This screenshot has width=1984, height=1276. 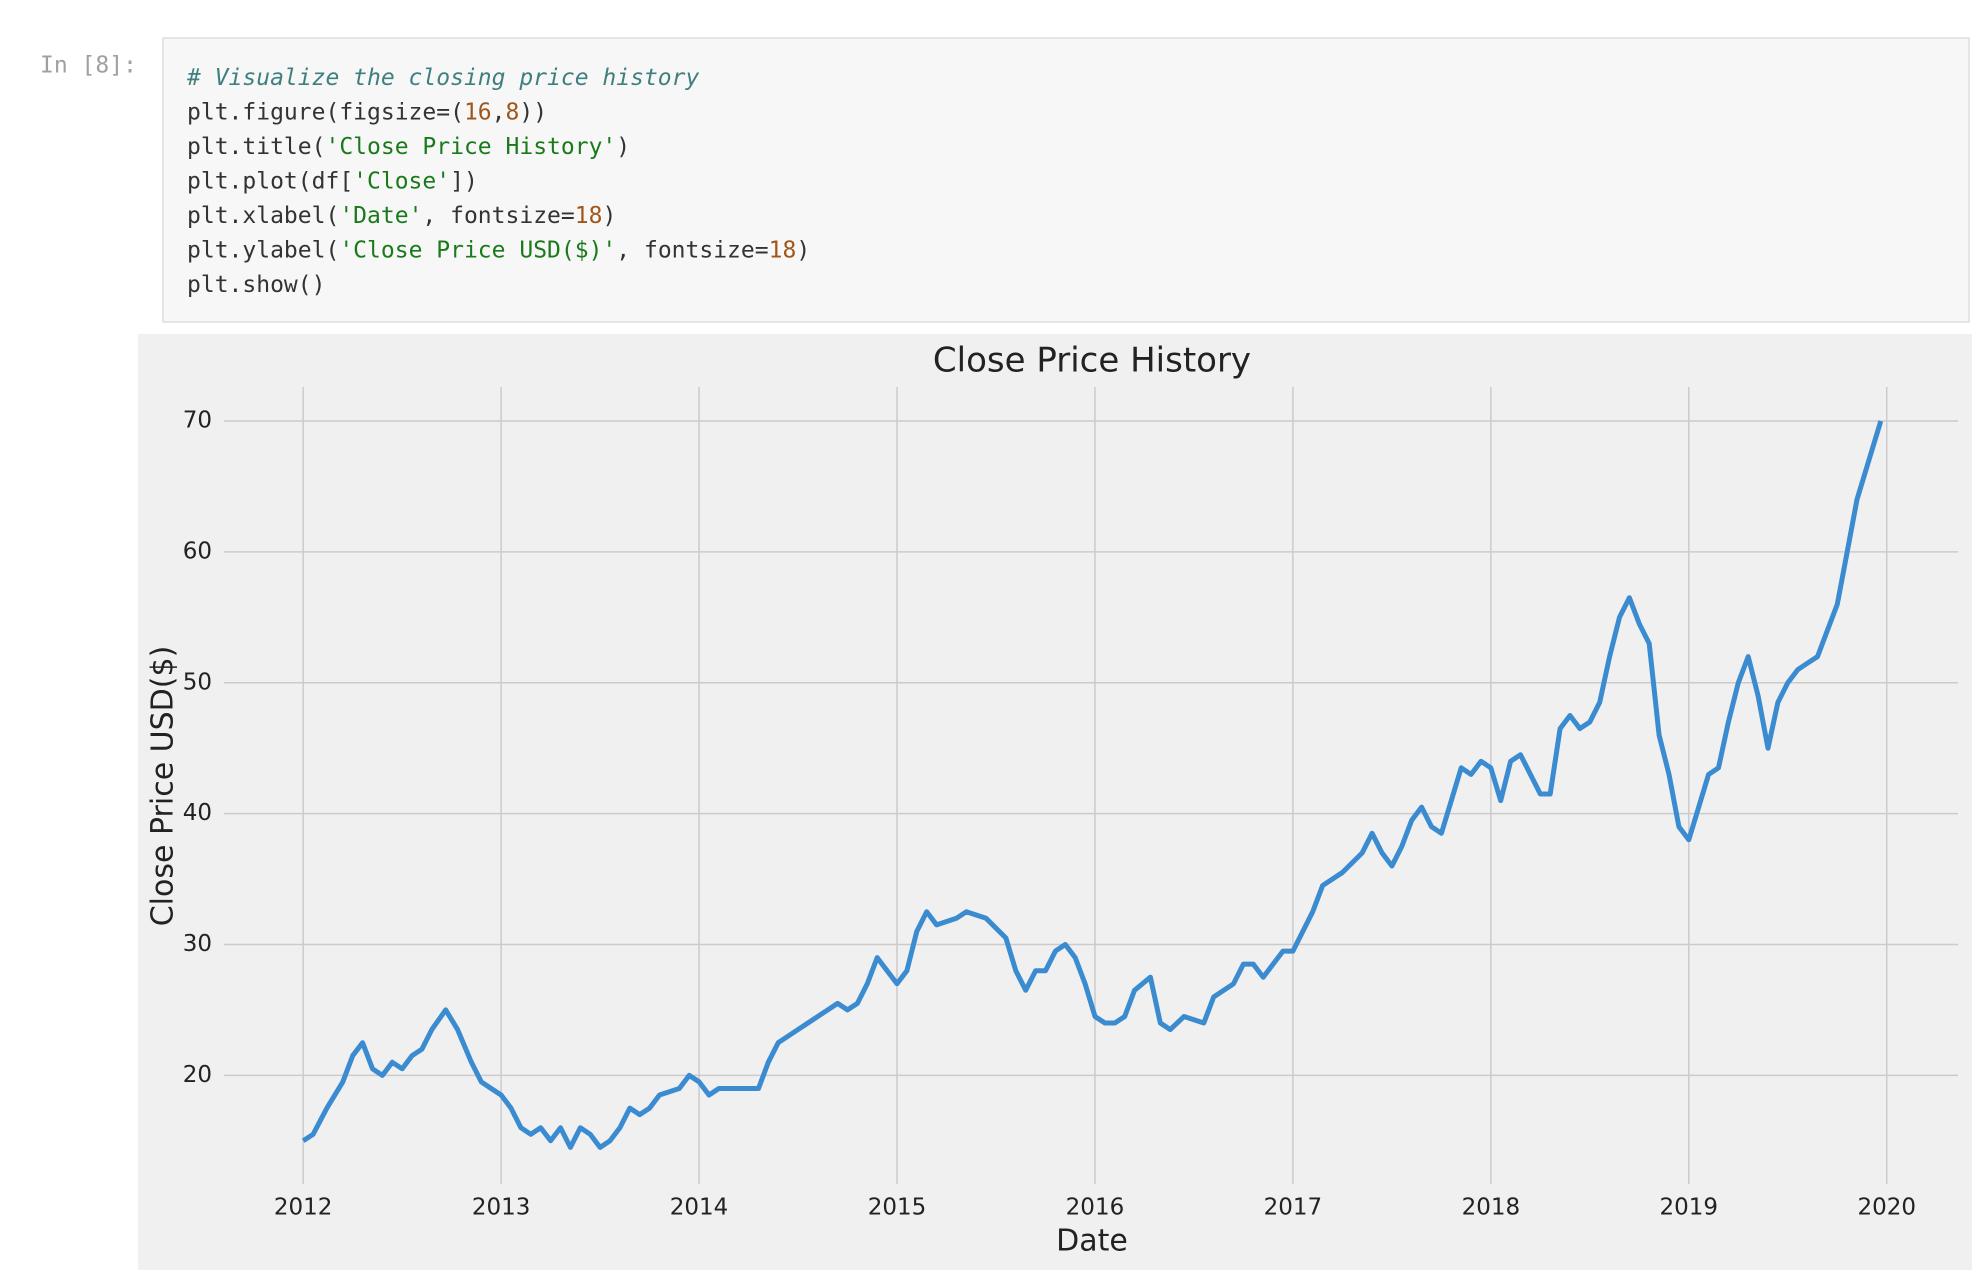 What do you see at coordinates (533, 112) in the screenshot?
I see `code-token: ))` at bounding box center [533, 112].